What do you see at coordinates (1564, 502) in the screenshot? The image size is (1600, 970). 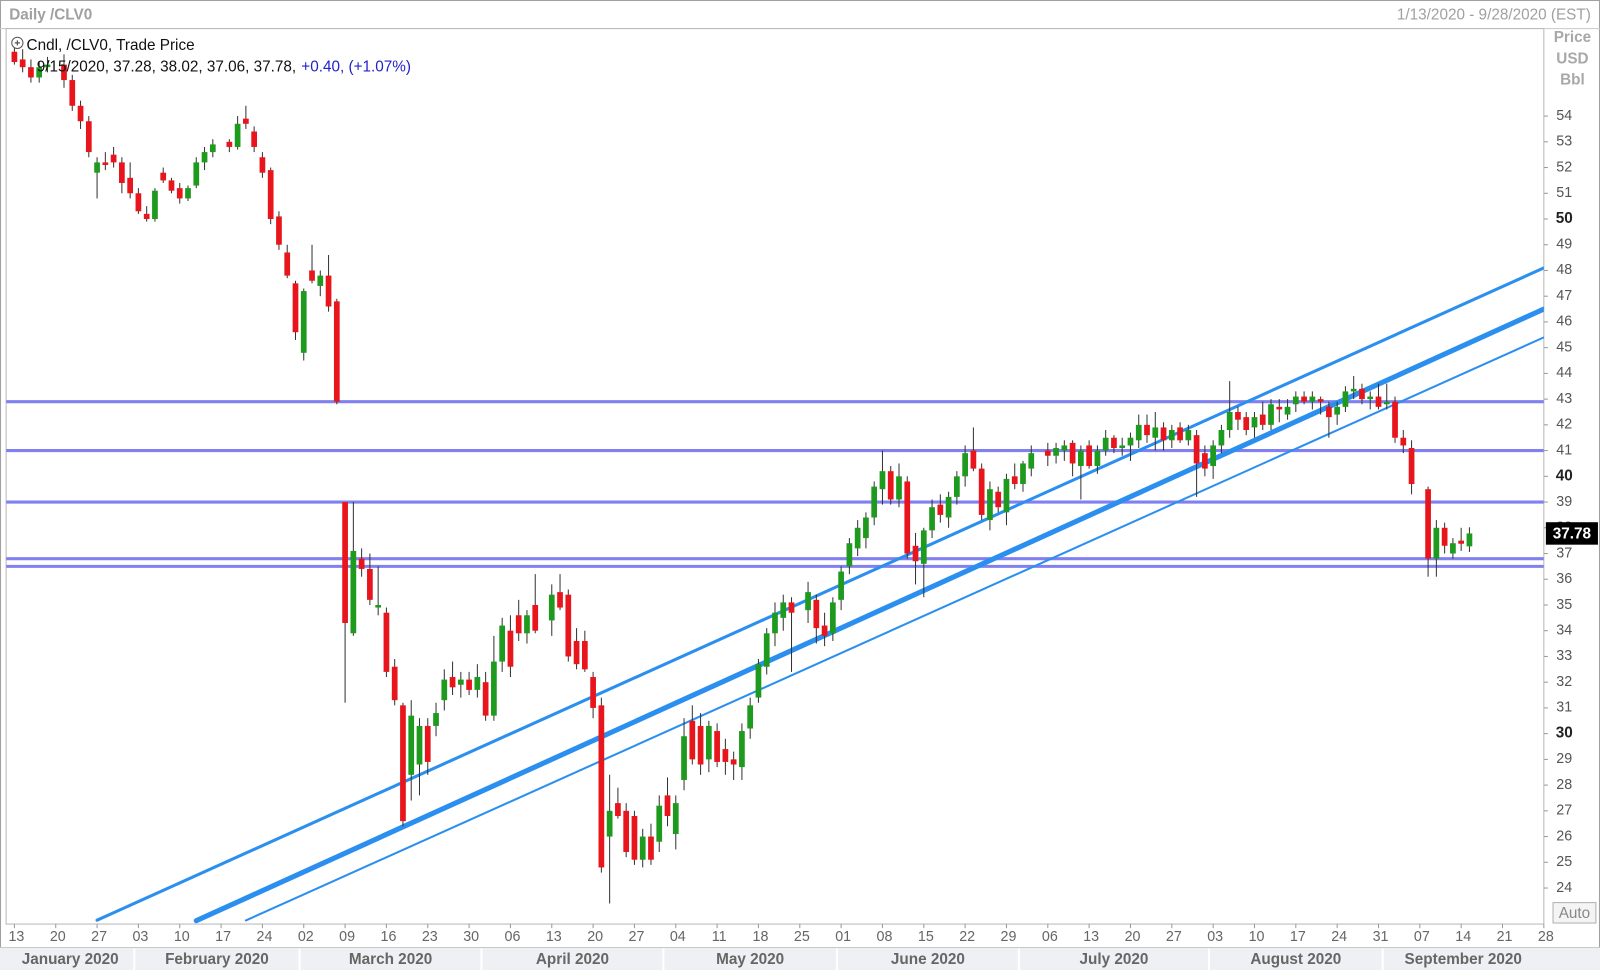 I see `y-tick-label: 39` at bounding box center [1564, 502].